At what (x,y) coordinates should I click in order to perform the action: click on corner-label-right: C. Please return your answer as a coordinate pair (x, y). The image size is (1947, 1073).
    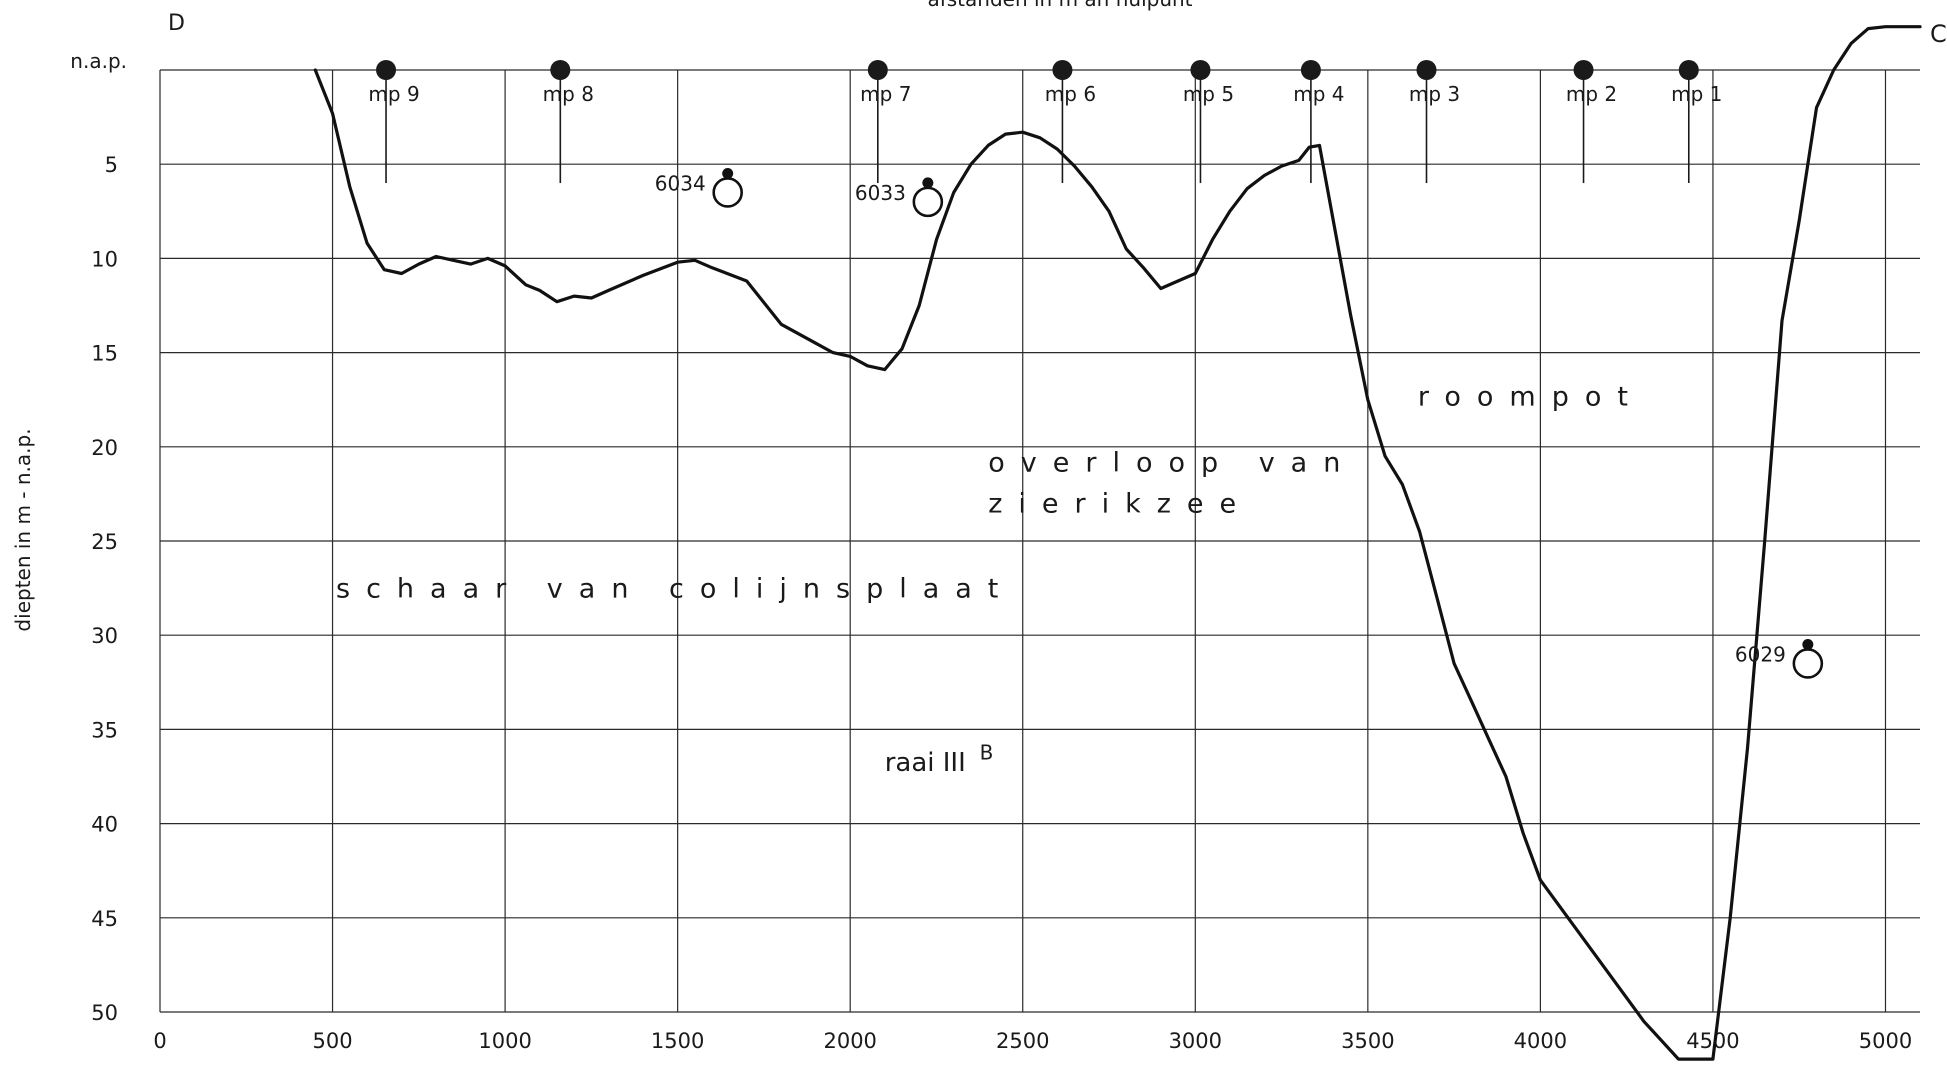
    Looking at the image, I should click on (1938, 34).